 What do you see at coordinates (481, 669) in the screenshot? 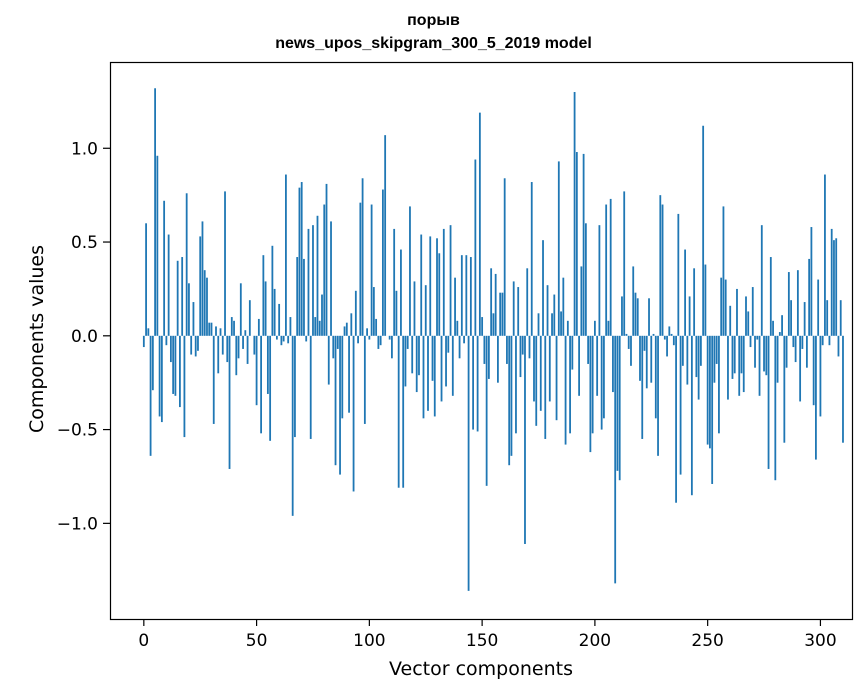
I see `x-axis-label: Vector components` at bounding box center [481, 669].